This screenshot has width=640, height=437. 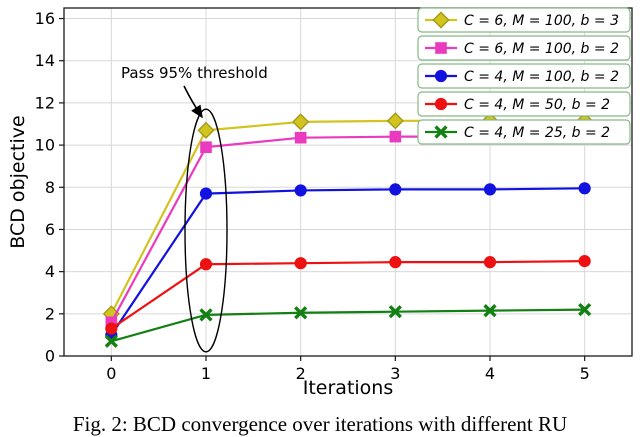 I want to click on y-tick-label: 4, so click(x=50, y=271).